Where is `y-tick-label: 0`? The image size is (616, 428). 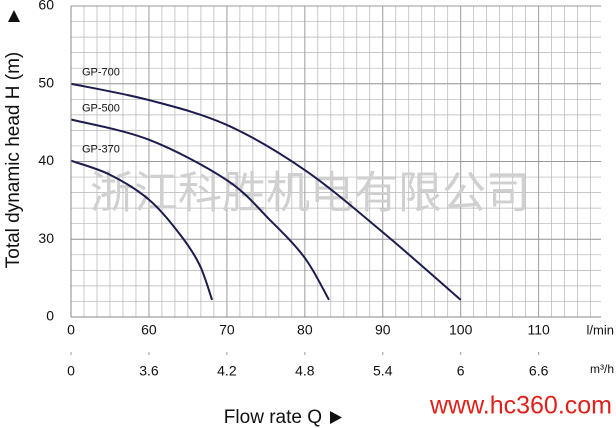 y-tick-label: 0 is located at coordinates (50, 316).